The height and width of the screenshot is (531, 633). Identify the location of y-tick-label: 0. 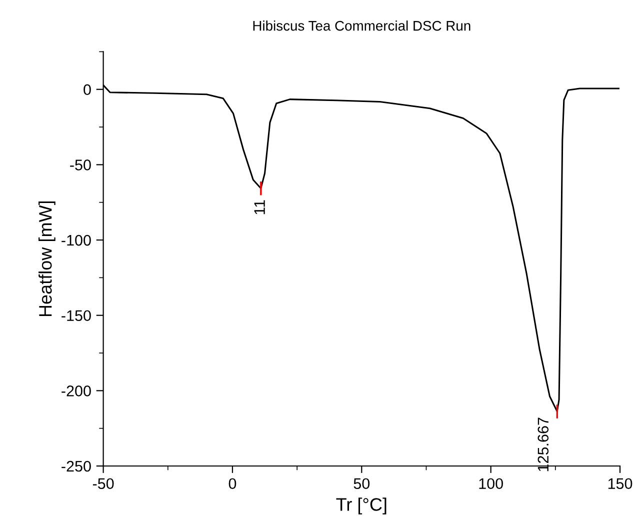
(87, 90).